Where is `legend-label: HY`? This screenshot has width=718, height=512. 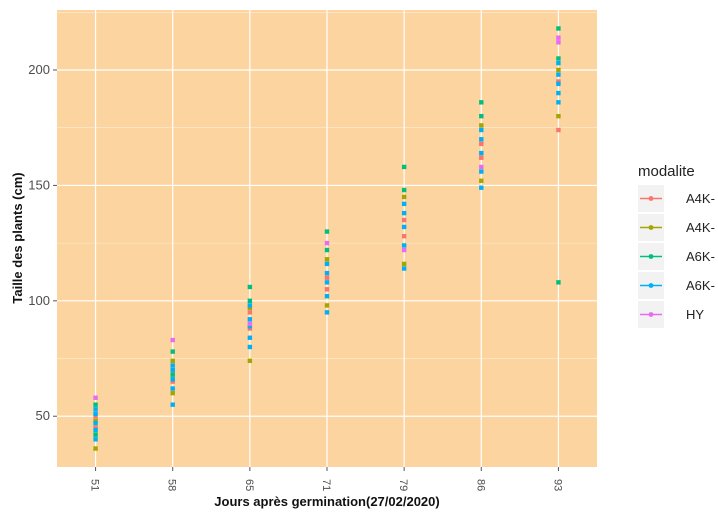 legend-label: HY is located at coordinates (695, 314).